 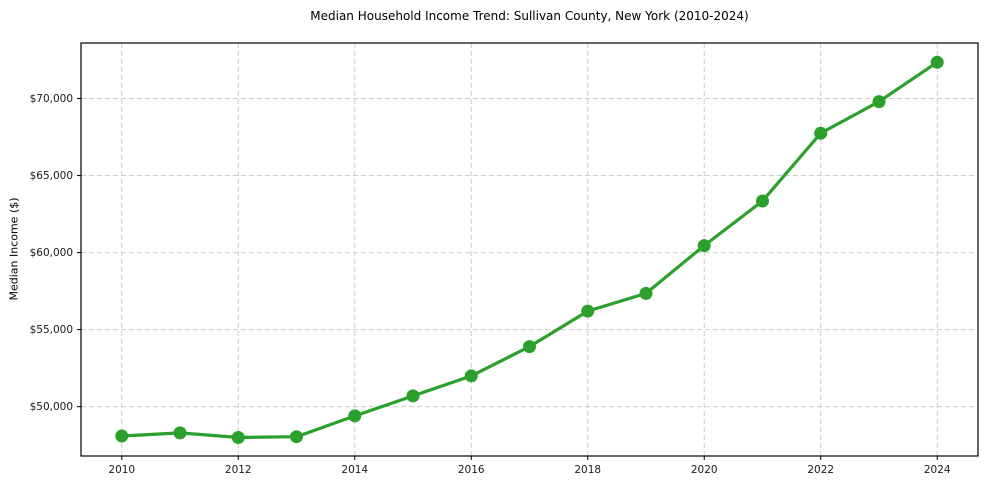 What do you see at coordinates (51, 253) in the screenshot?
I see `y-tick-label: $60,000` at bounding box center [51, 253].